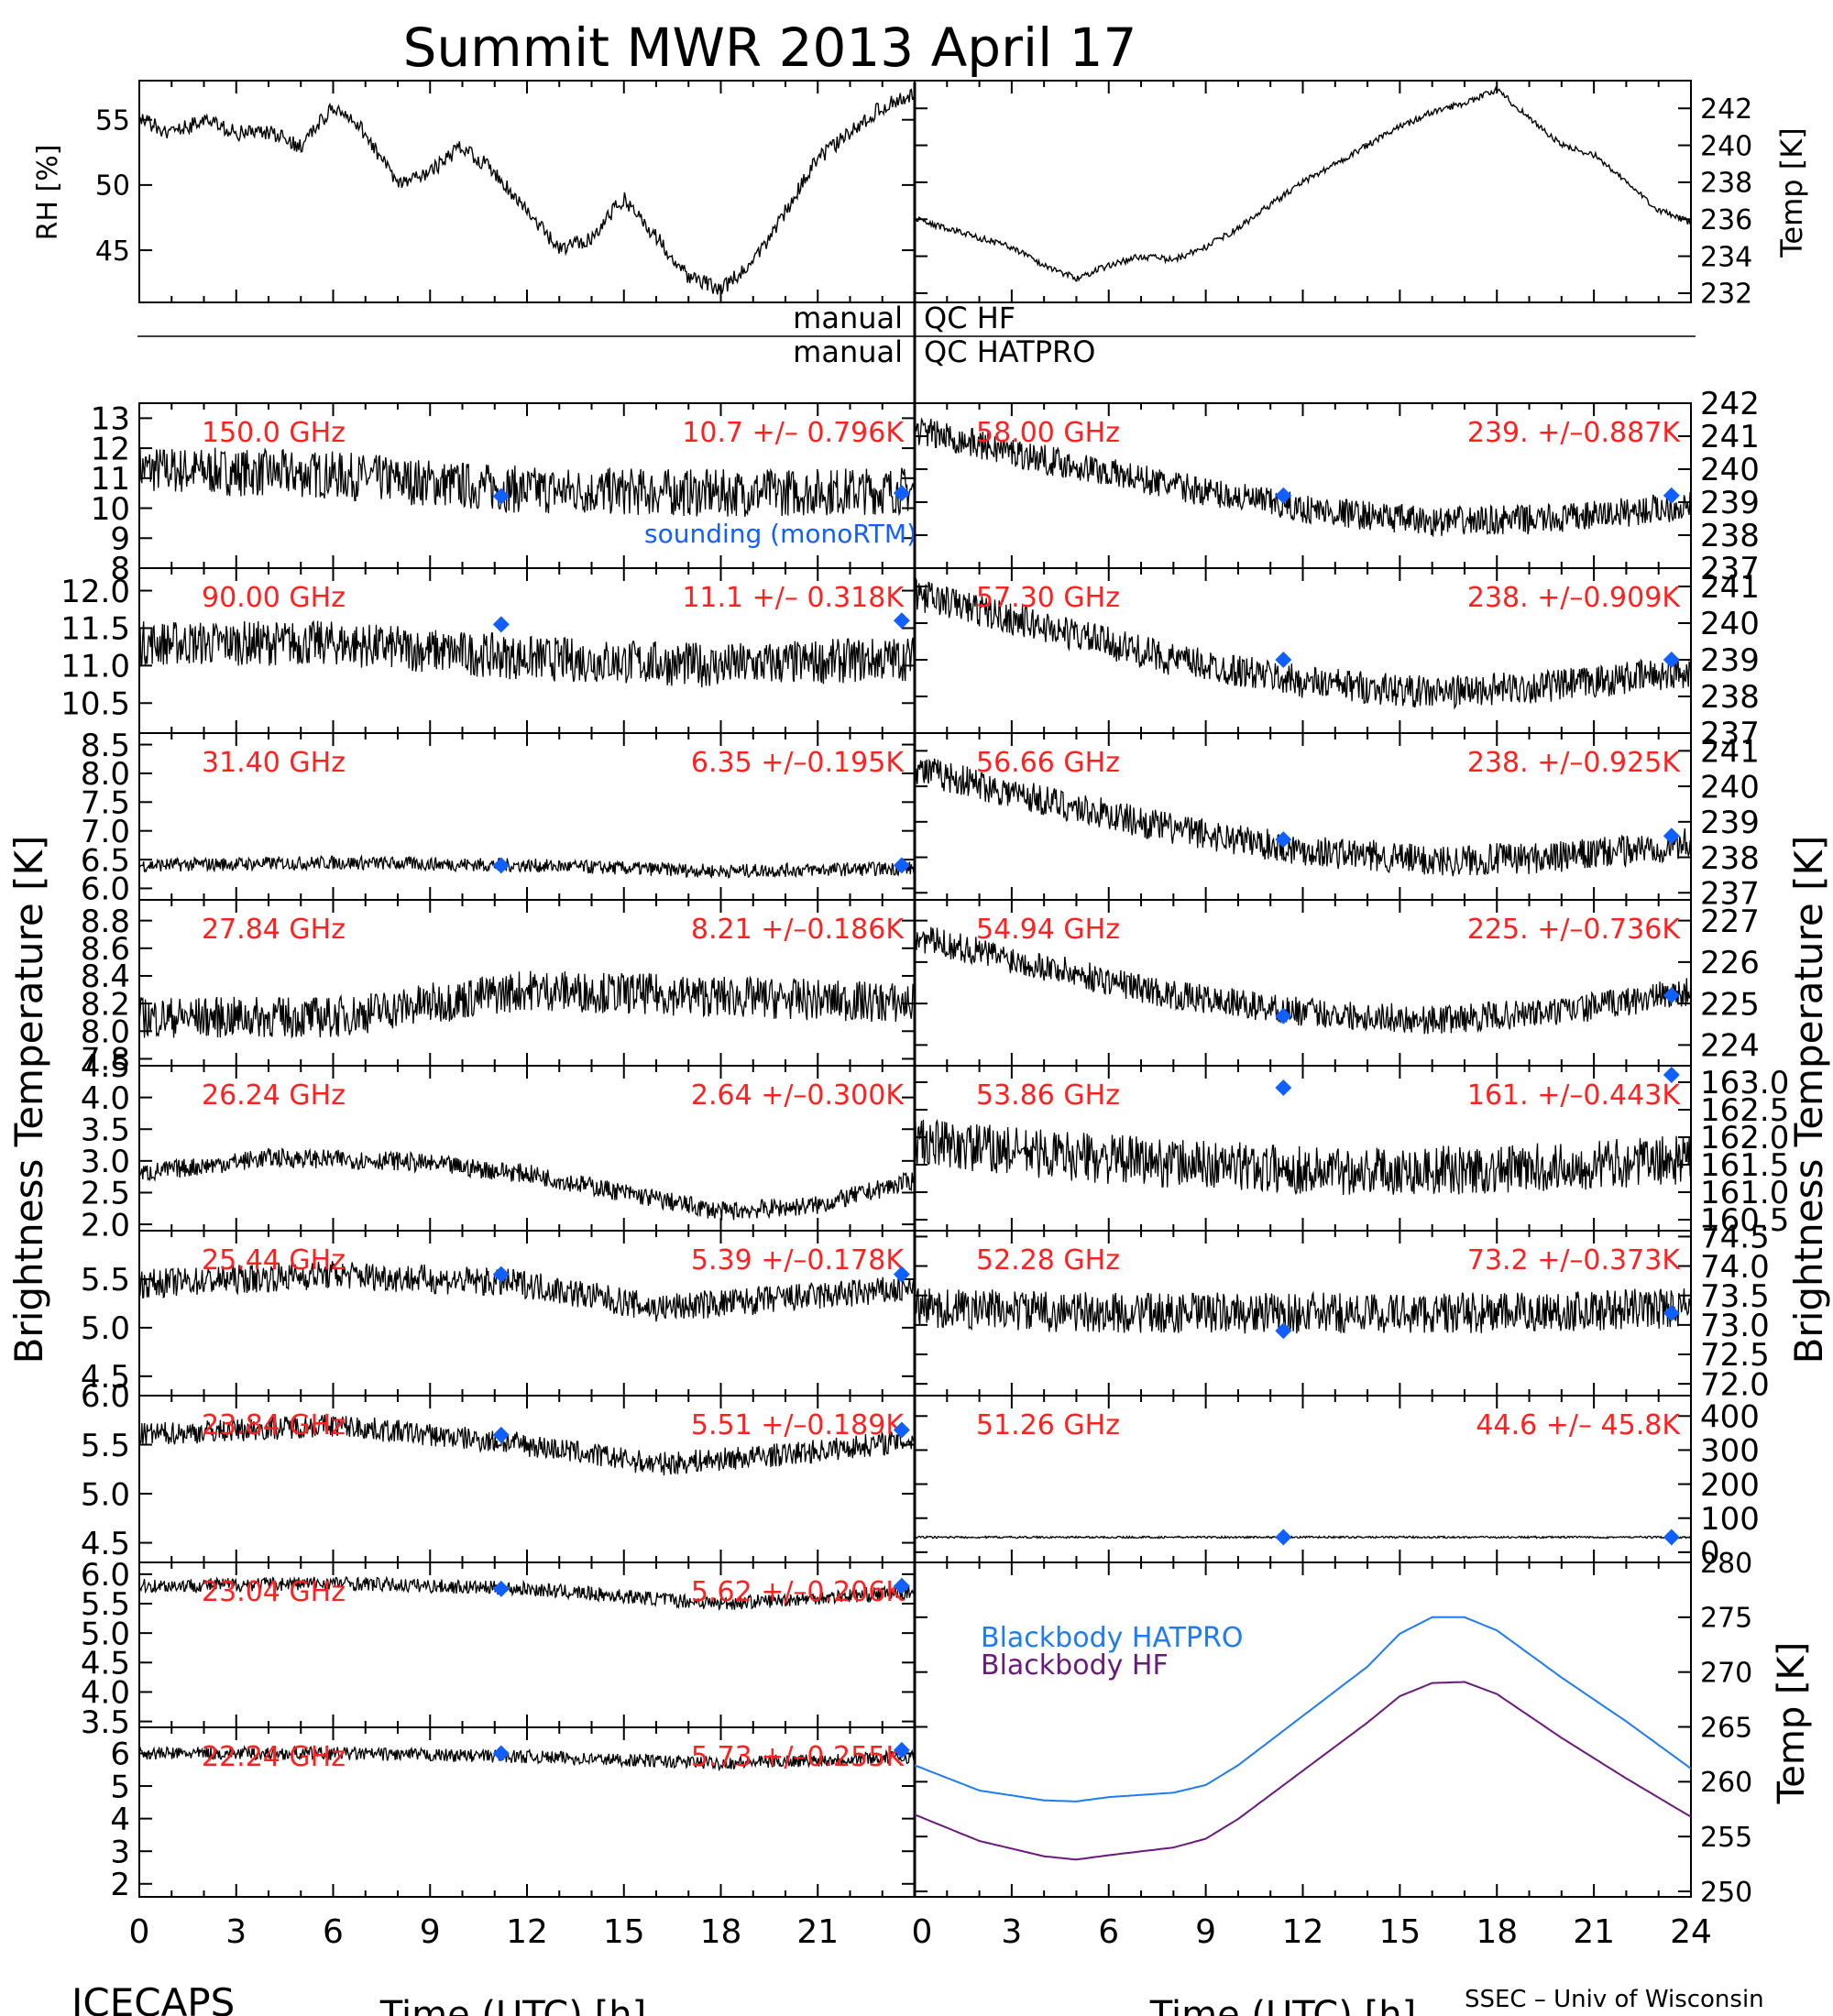 This screenshot has width=1833, height=2016. I want to click on freq-label: 31.40 GHz, so click(274, 763).